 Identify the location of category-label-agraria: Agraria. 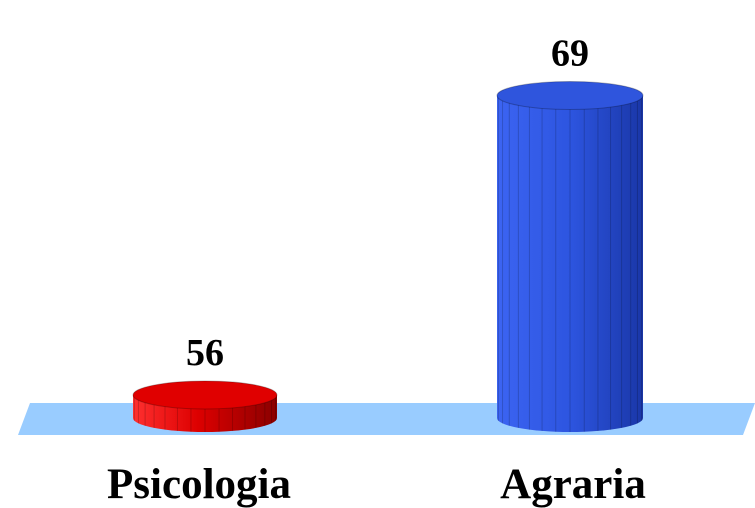
(573, 484).